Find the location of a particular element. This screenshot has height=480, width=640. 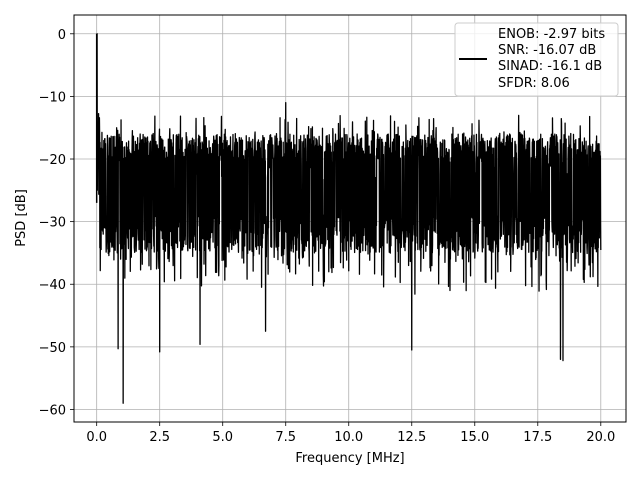

y-tick-label: −30 is located at coordinates (52, 223).